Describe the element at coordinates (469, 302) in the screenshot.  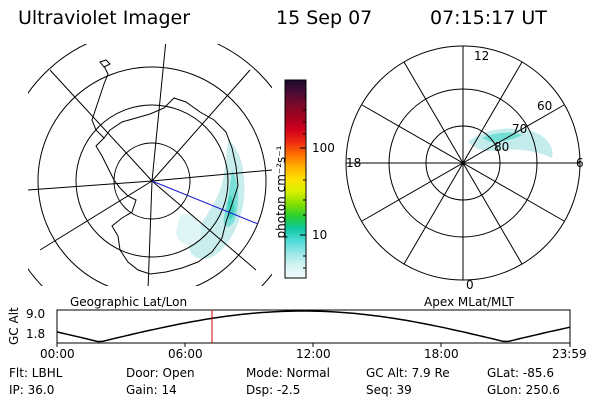
I see `apex-panel-label: Apex MLat/MLT` at that location.